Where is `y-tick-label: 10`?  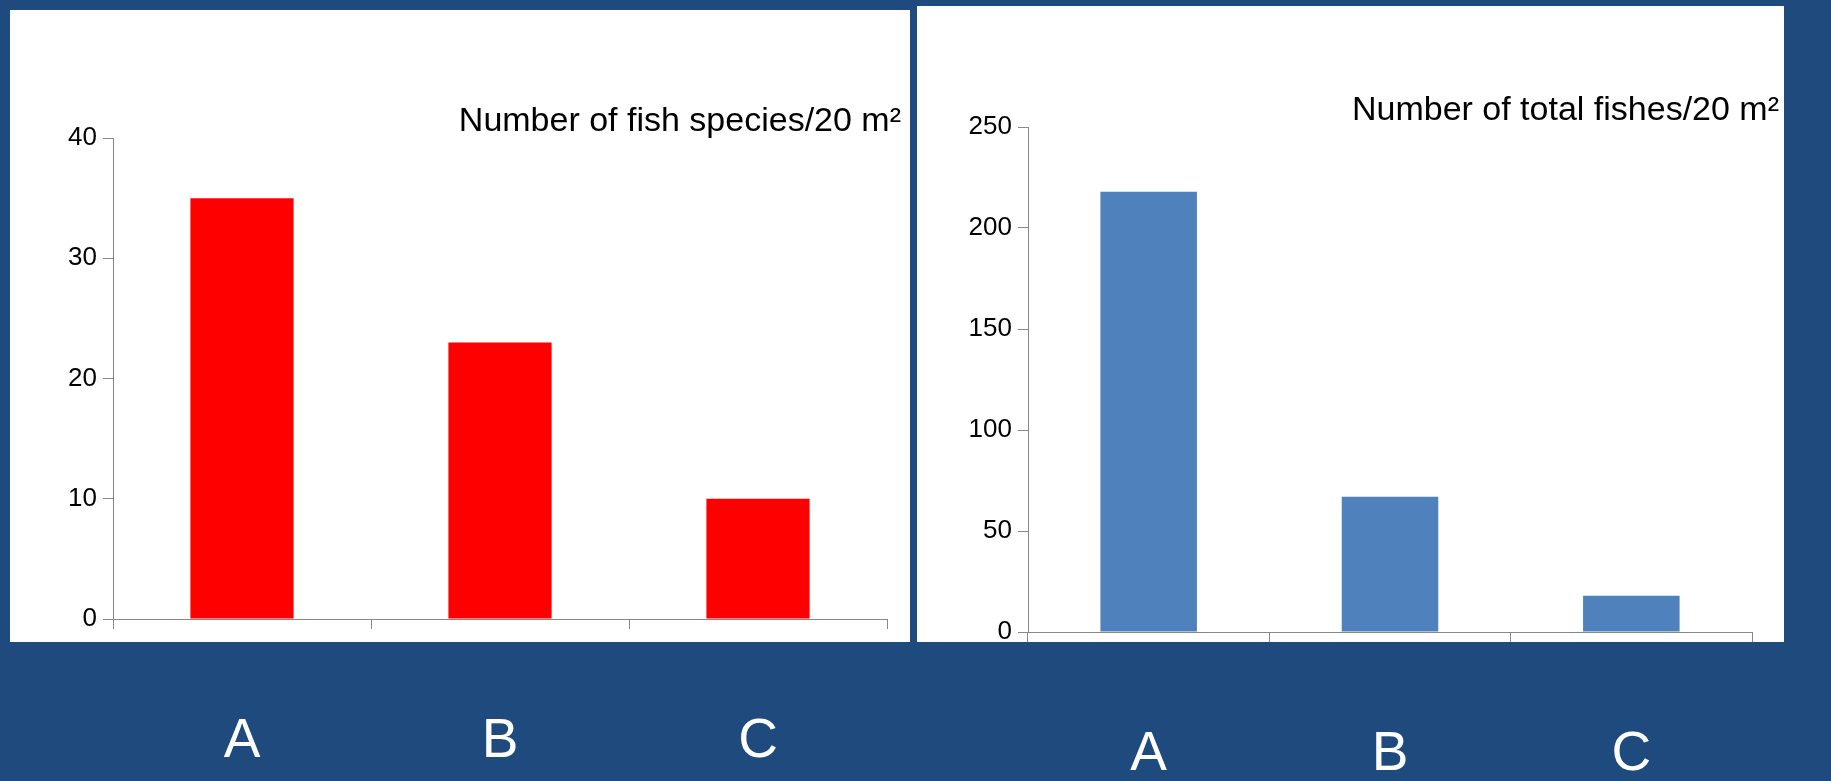 y-tick-label: 10 is located at coordinates (82, 496).